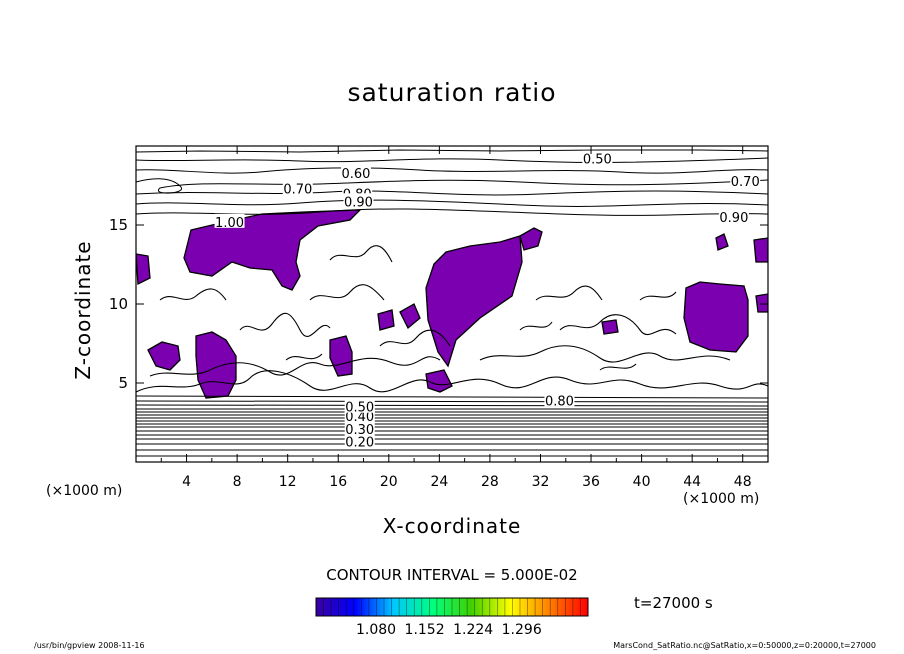 The height and width of the screenshot is (654, 904). What do you see at coordinates (288, 482) in the screenshot?
I see `x-tick-label: 12` at bounding box center [288, 482].